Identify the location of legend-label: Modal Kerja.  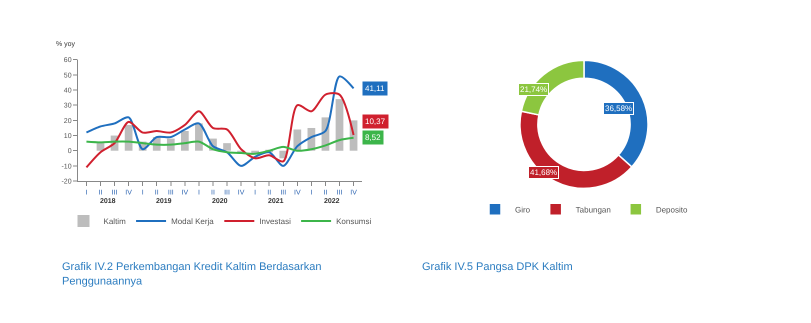
(192, 221).